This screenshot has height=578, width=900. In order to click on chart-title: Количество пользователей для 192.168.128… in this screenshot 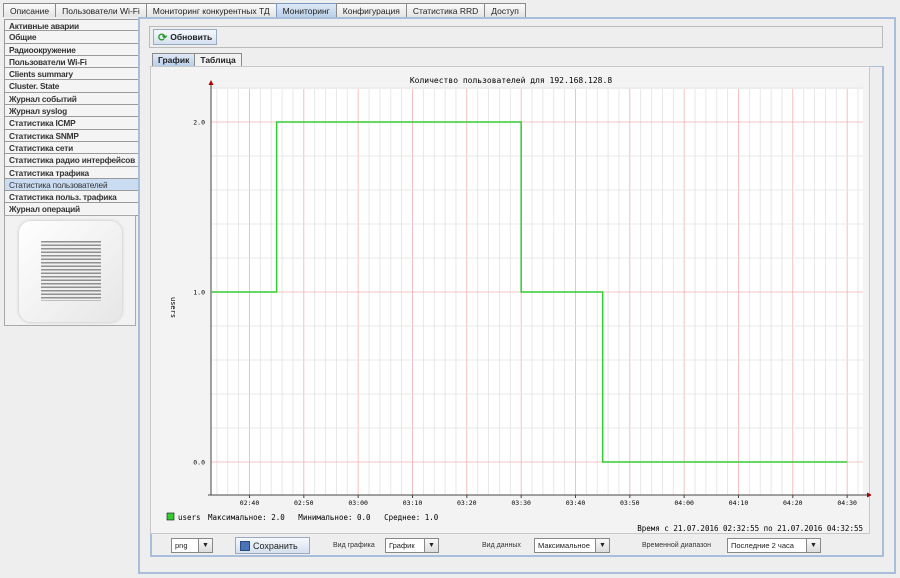, I will do `click(511, 80)`.